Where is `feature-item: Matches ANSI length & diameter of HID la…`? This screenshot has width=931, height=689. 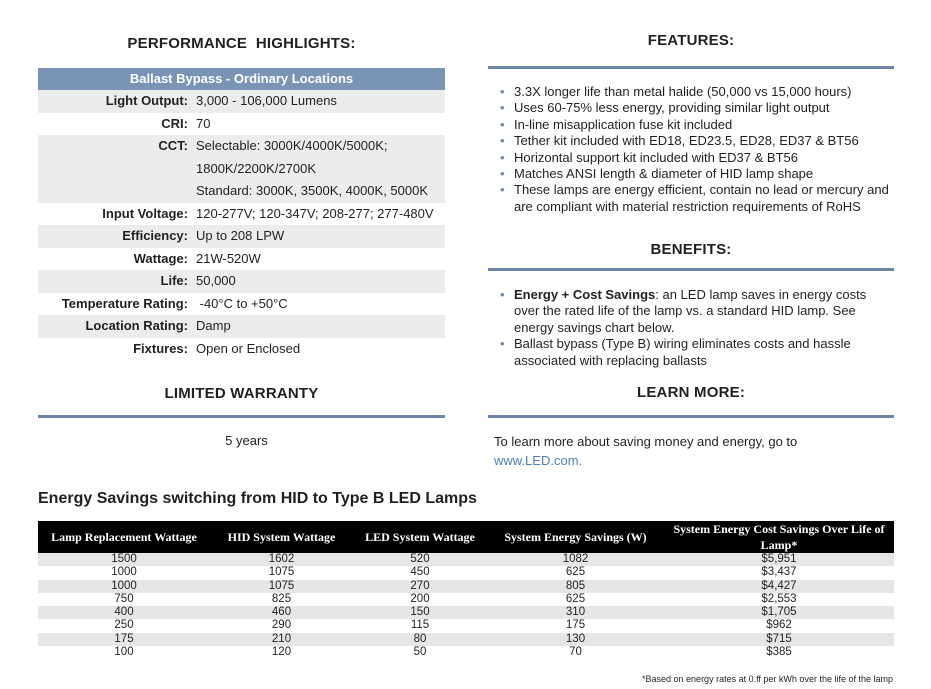
feature-item: Matches ANSI length & diameter of HID la… is located at coordinates (696, 174).